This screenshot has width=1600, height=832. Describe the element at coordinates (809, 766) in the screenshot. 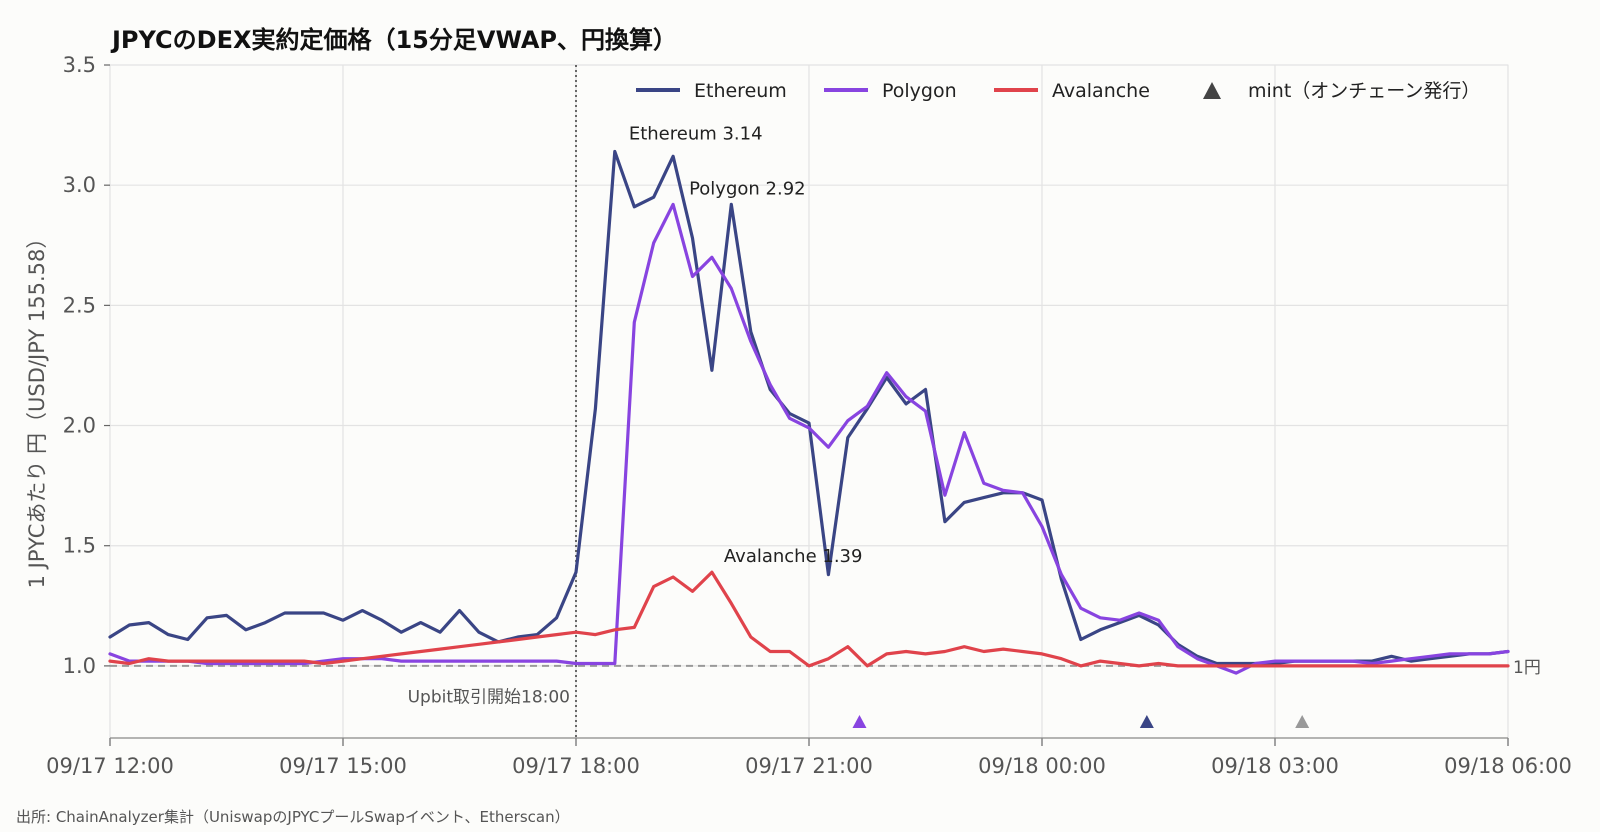

I see `x-tick-label: 09/17 21:00` at that location.